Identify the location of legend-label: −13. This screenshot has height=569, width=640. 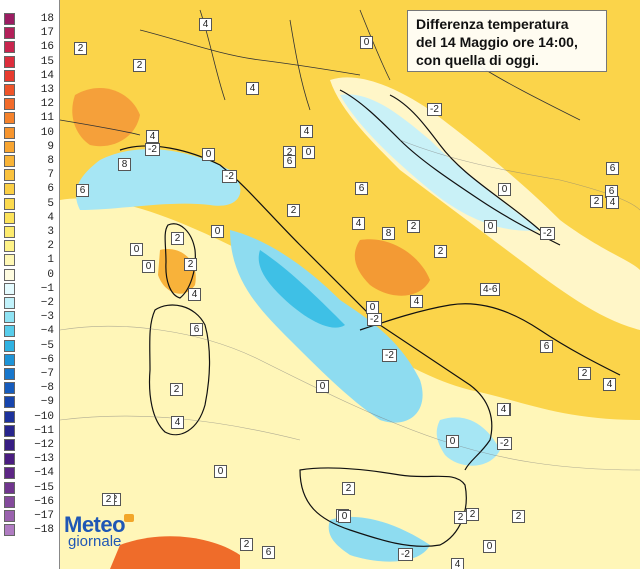
(44, 459).